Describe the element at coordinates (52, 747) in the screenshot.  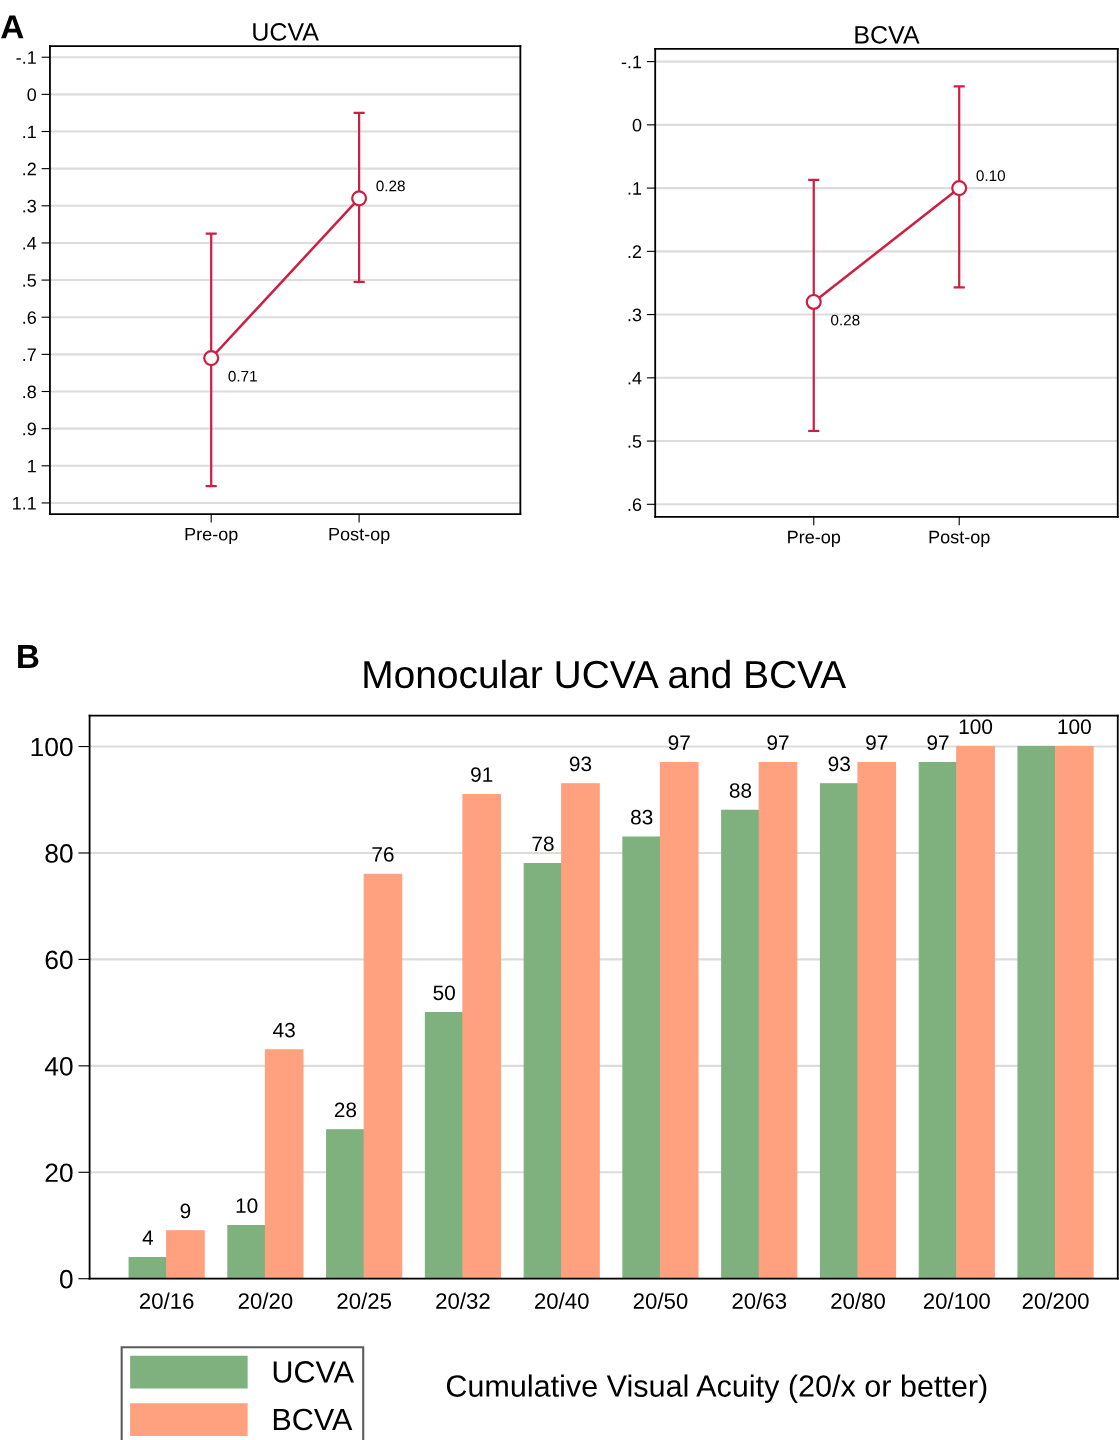
I see `y-tick-label: 100` at that location.